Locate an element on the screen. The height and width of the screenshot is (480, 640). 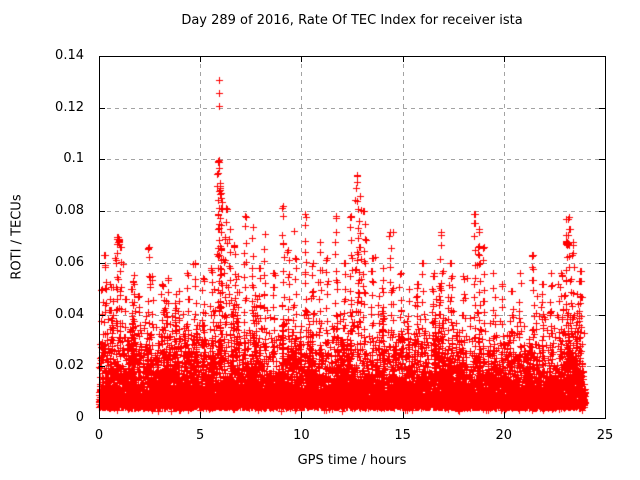
x-tick-label: 20 is located at coordinates (504, 435).